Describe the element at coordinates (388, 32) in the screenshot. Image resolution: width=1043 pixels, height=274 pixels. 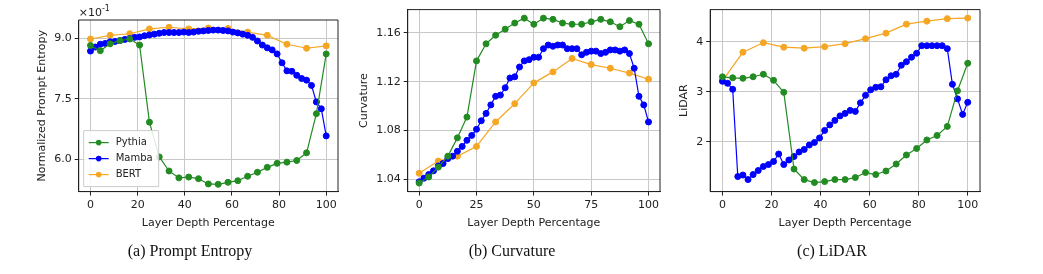
I see `y-tick-label: 1.16` at that location.